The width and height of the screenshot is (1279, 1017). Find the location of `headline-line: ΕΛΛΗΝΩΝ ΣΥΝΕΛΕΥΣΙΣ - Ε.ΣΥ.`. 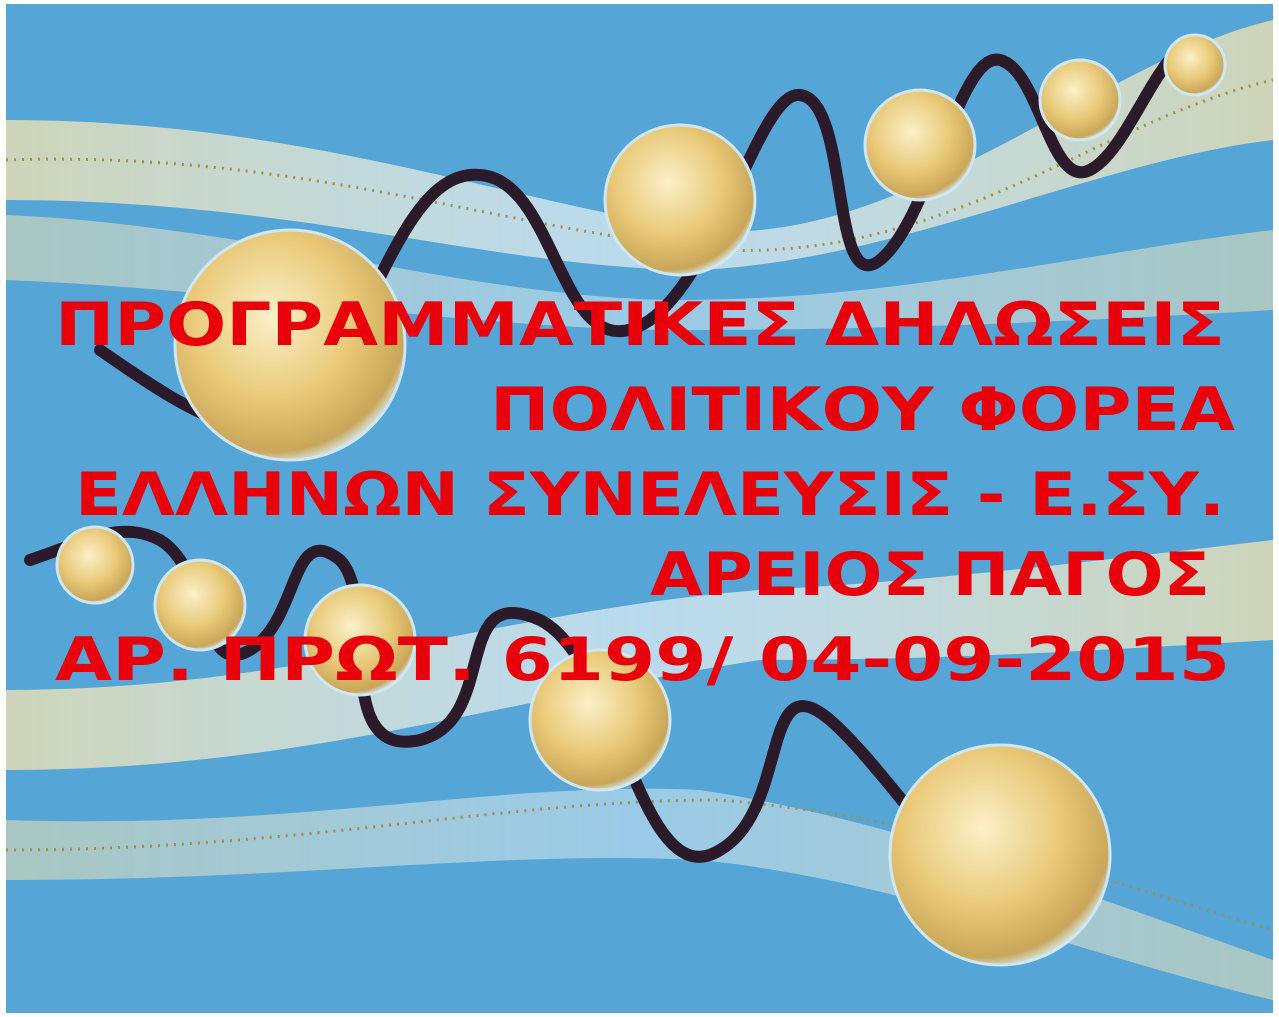

headline-line: ΕΛΛΗΝΩΝ ΣΥΝΕΛΕΥΣΙΣ - Ε.ΣΥ. is located at coordinates (650, 495).